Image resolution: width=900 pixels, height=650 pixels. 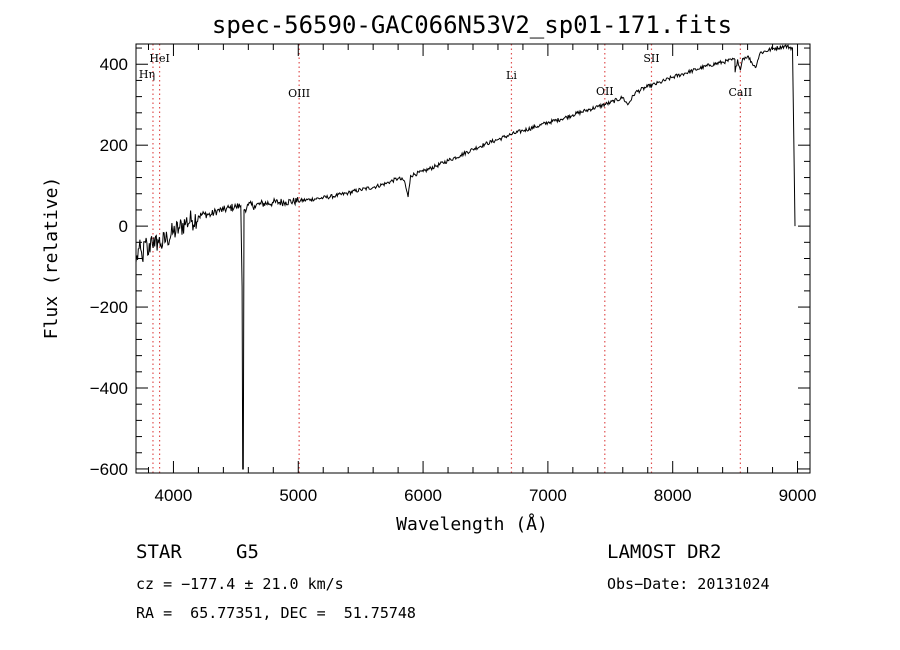 I want to click on x-axis-label: Wavelength (Å), so click(x=472, y=524).